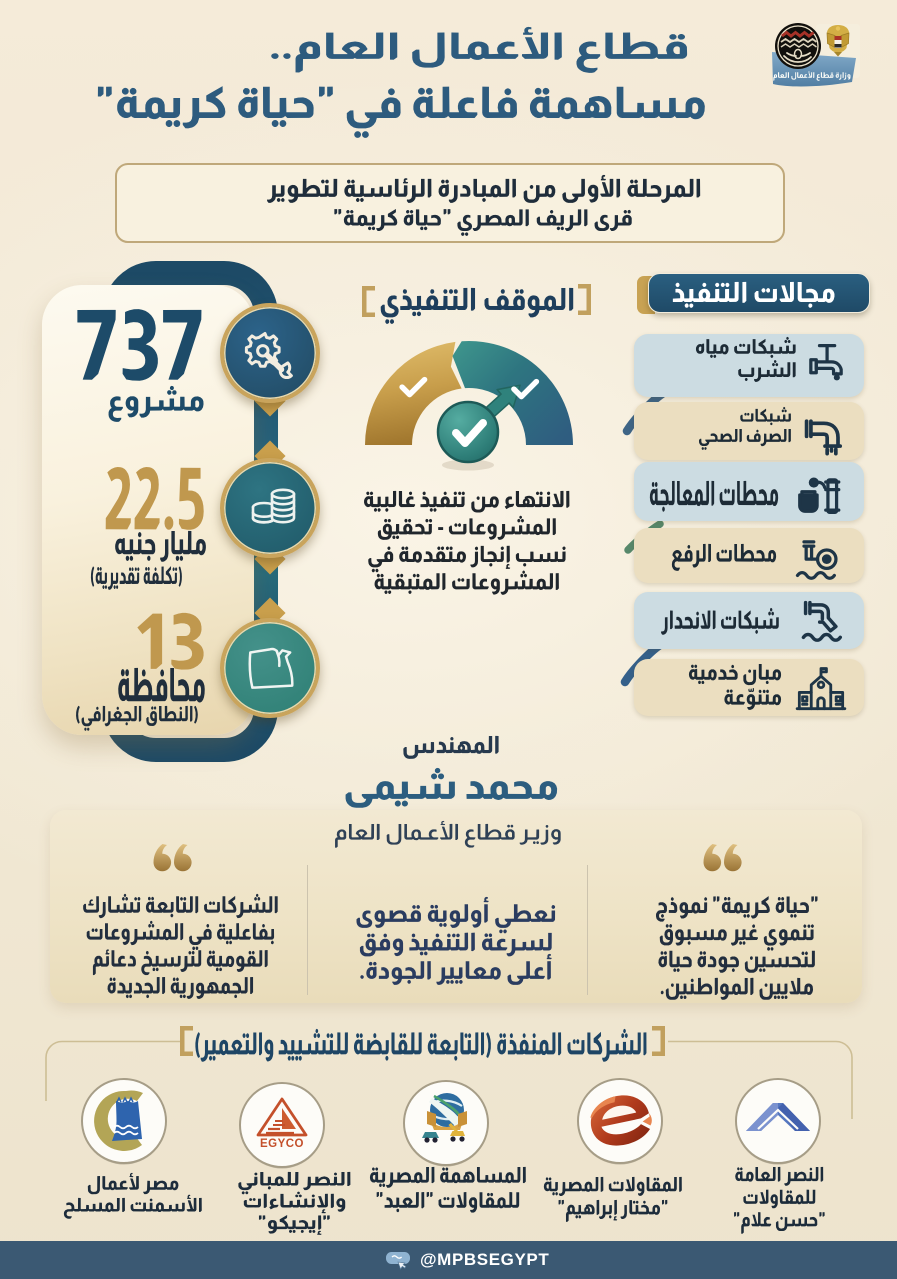 The width and height of the screenshot is (897, 1279). I want to click on svg-text: EGYCO, so click(282, 1144).